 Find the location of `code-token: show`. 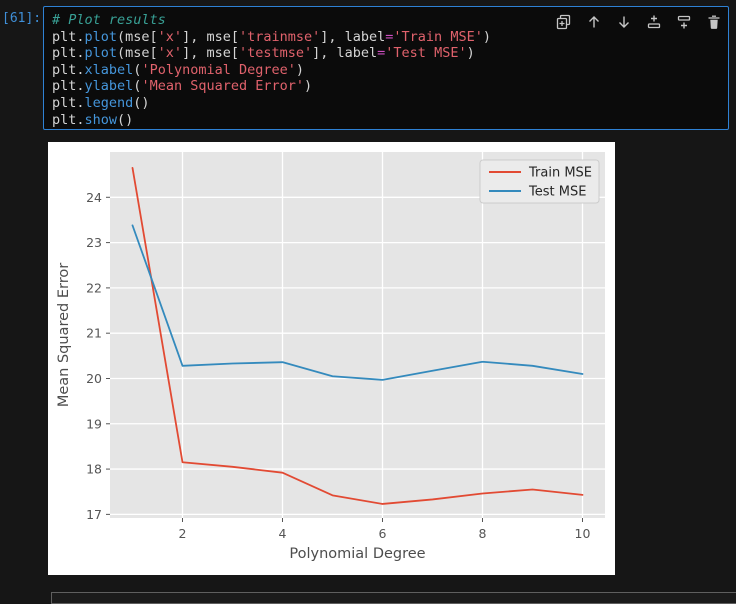

code-token: show is located at coordinates (101, 119).